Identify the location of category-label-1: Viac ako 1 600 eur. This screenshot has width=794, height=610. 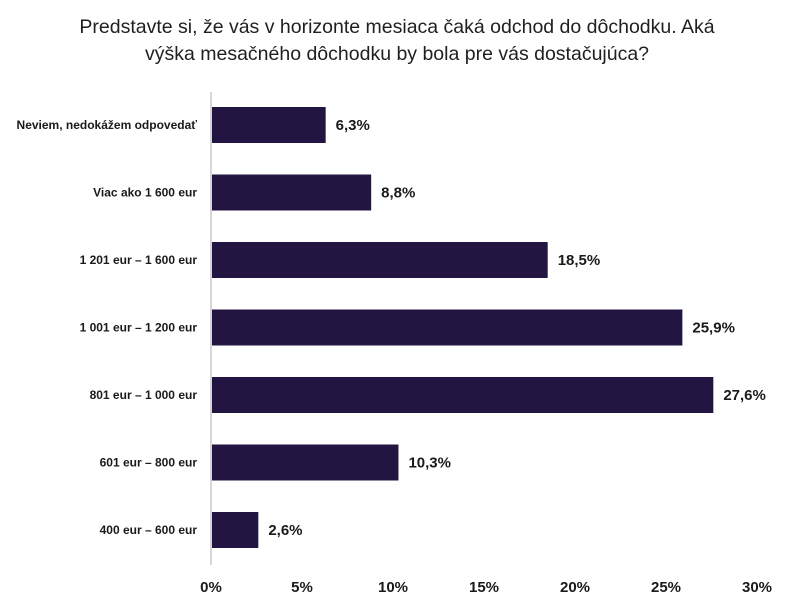
(145, 193).